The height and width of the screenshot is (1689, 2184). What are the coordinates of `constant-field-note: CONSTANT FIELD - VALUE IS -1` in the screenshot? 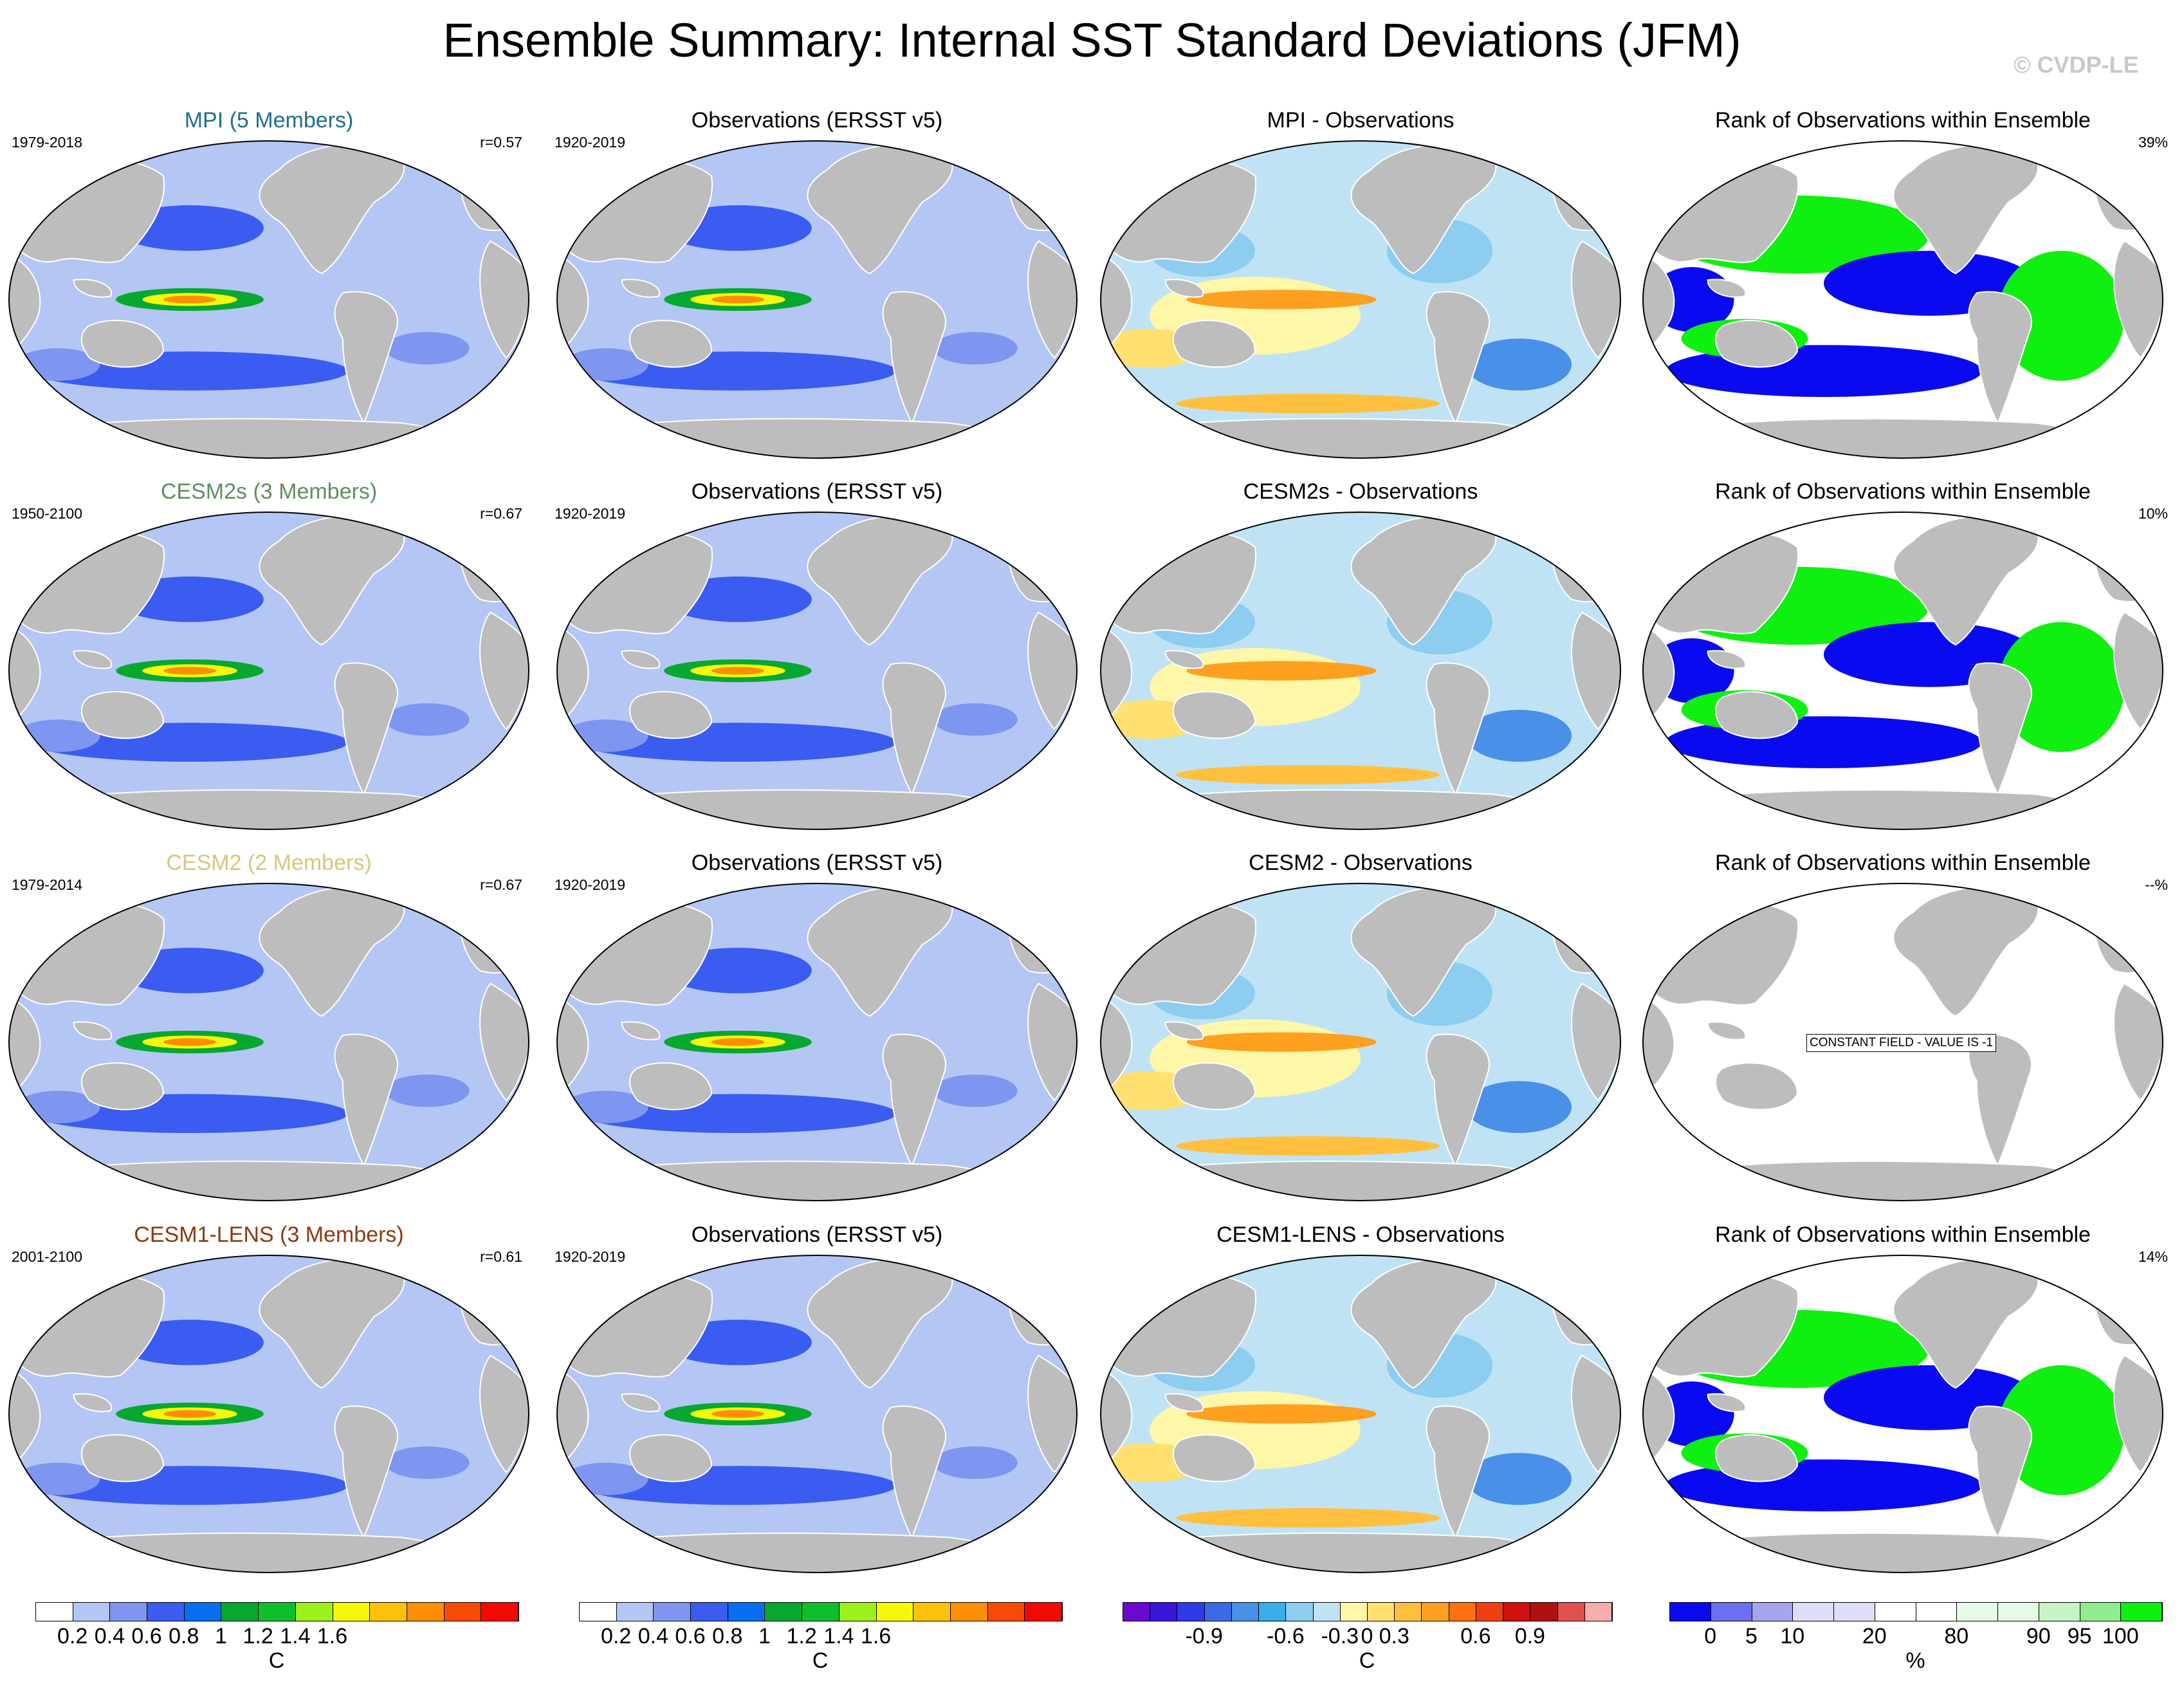 It's located at (1902, 1043).